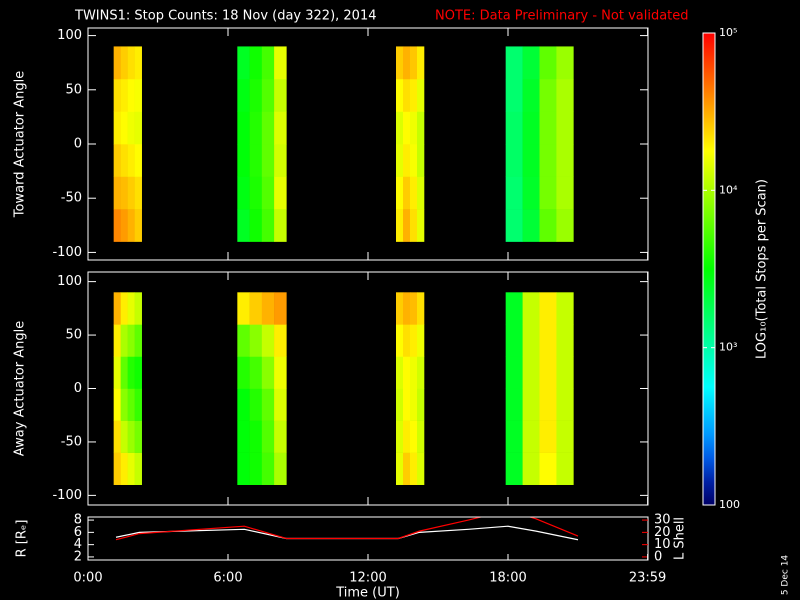 The image size is (800, 600). What do you see at coordinates (367, 593) in the screenshot?
I see `x-axis-label: Time (UT)` at bounding box center [367, 593].